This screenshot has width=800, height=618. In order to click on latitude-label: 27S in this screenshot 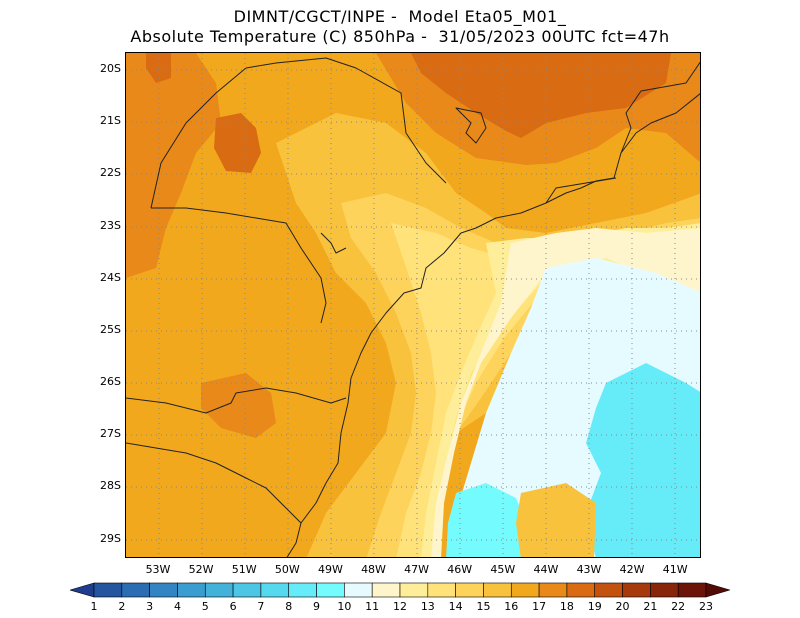, I will do `click(110, 433)`.